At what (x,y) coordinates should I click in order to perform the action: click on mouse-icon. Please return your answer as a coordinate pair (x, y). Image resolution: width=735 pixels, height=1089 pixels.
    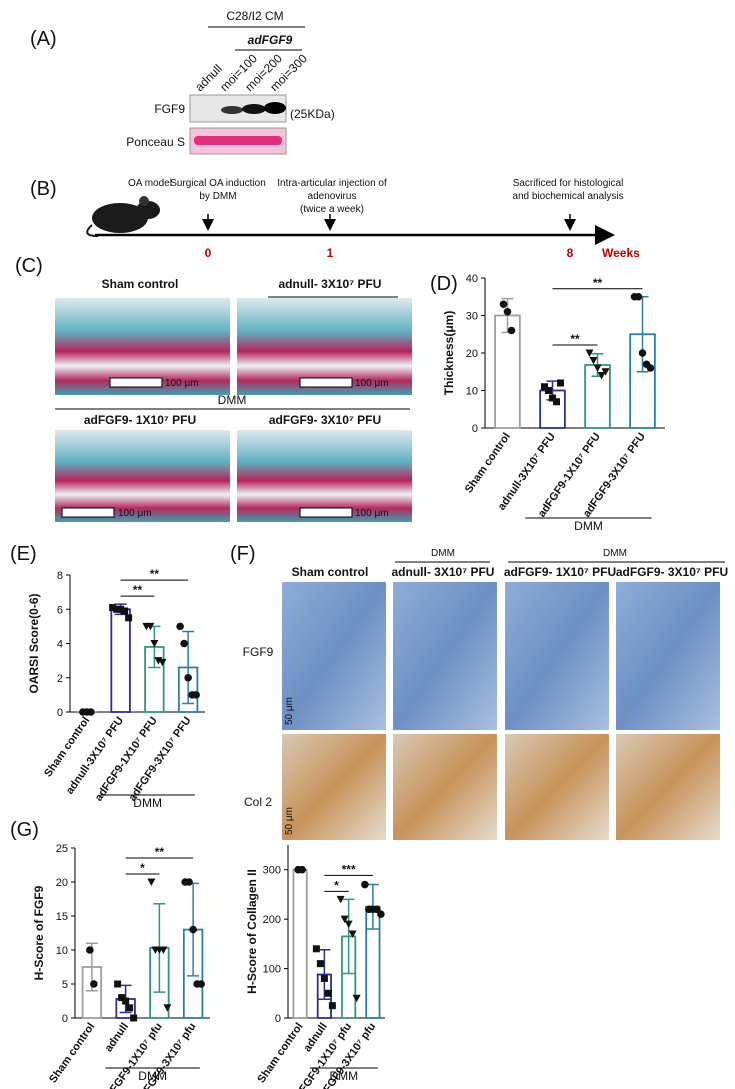
    Looking at the image, I should click on (123, 216).